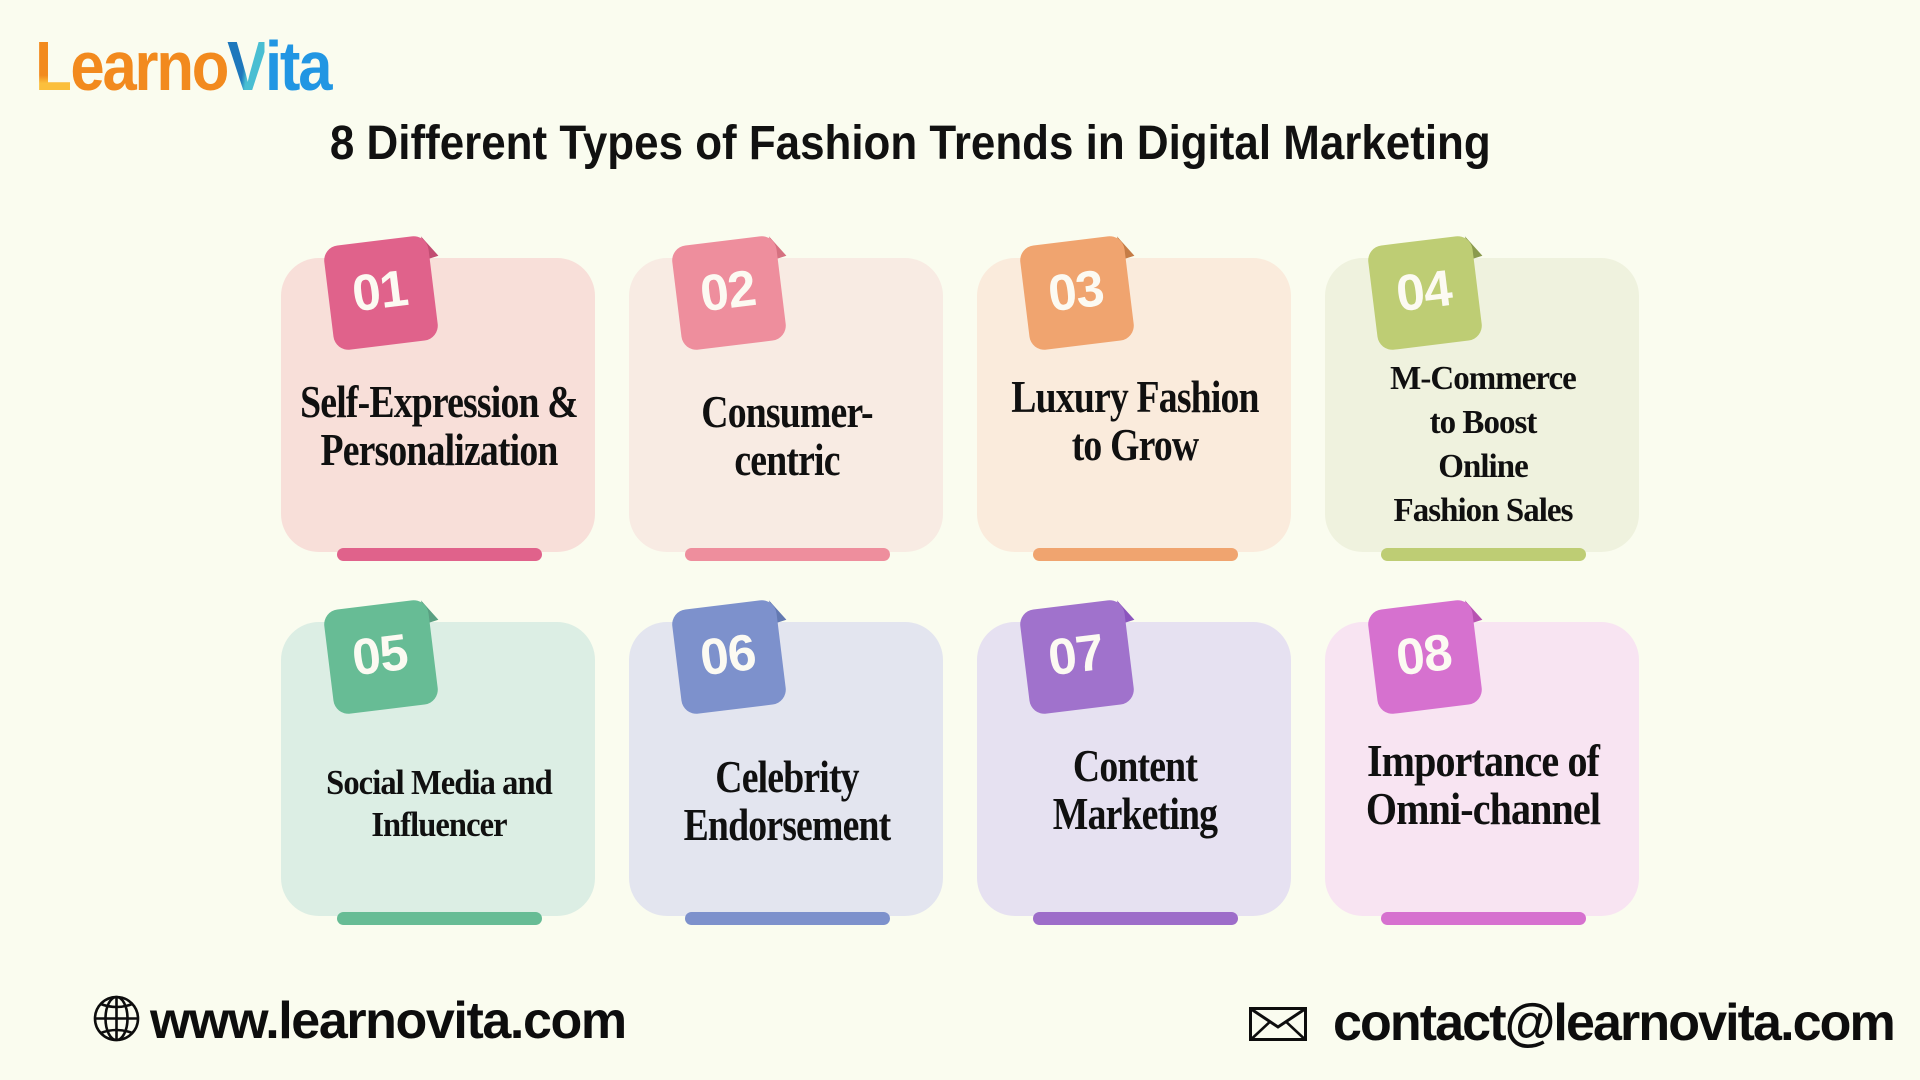 The image size is (1920, 1080). What do you see at coordinates (379, 654) in the screenshot?
I see `svg-text: 05` at bounding box center [379, 654].